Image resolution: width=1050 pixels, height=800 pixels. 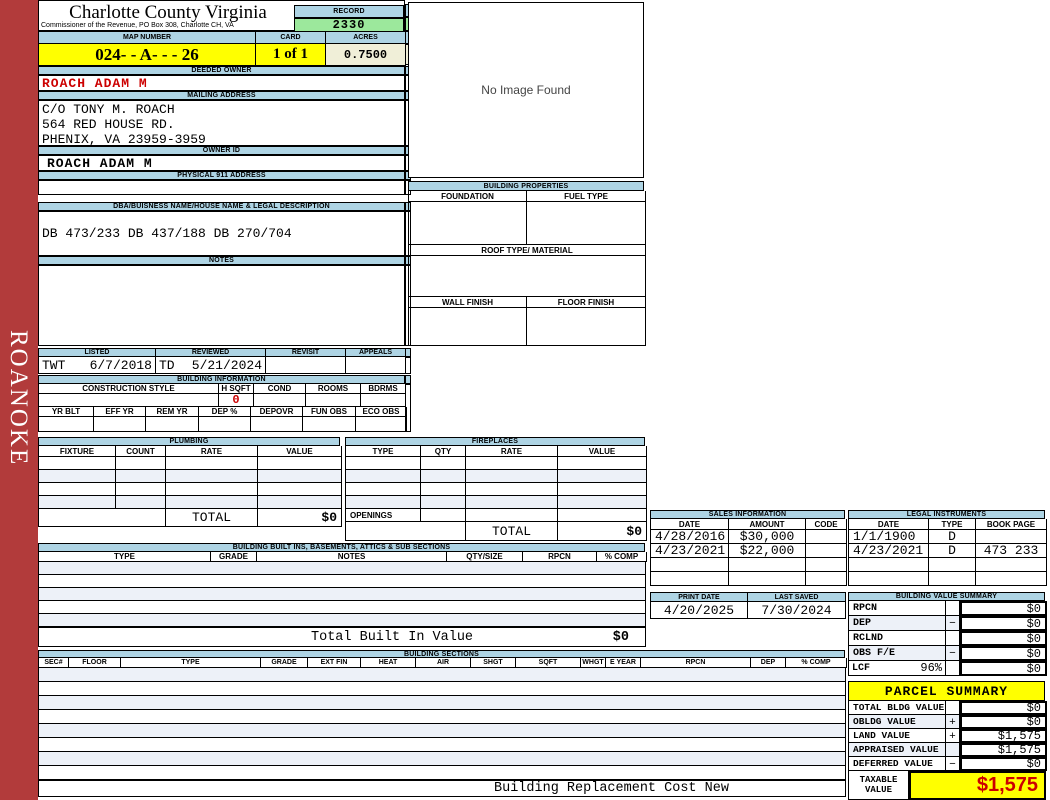 I want to click on rooms-label: ROOMS, so click(x=333, y=389).